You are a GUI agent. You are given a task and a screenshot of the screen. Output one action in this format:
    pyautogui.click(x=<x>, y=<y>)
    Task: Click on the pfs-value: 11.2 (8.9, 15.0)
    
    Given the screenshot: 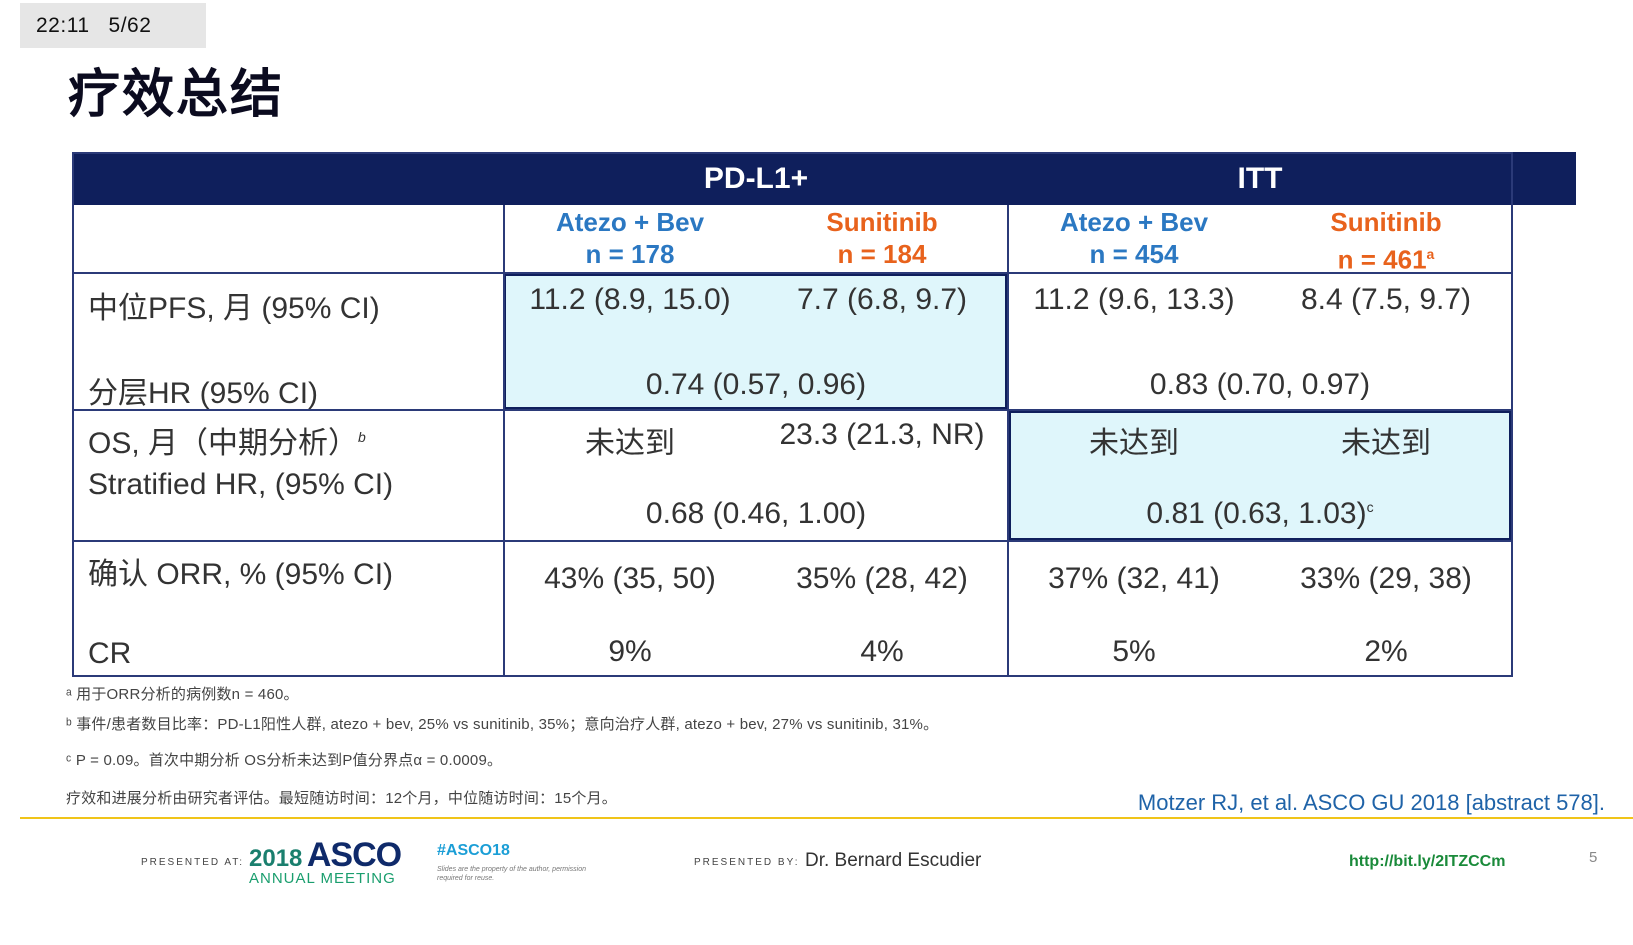 What is the action you would take?
    pyautogui.click(x=630, y=299)
    